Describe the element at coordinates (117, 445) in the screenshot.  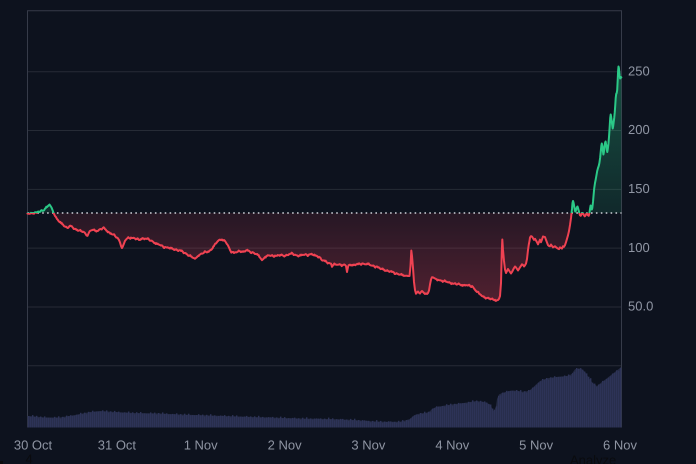
I see `svg-text: 31 Oct` at that location.